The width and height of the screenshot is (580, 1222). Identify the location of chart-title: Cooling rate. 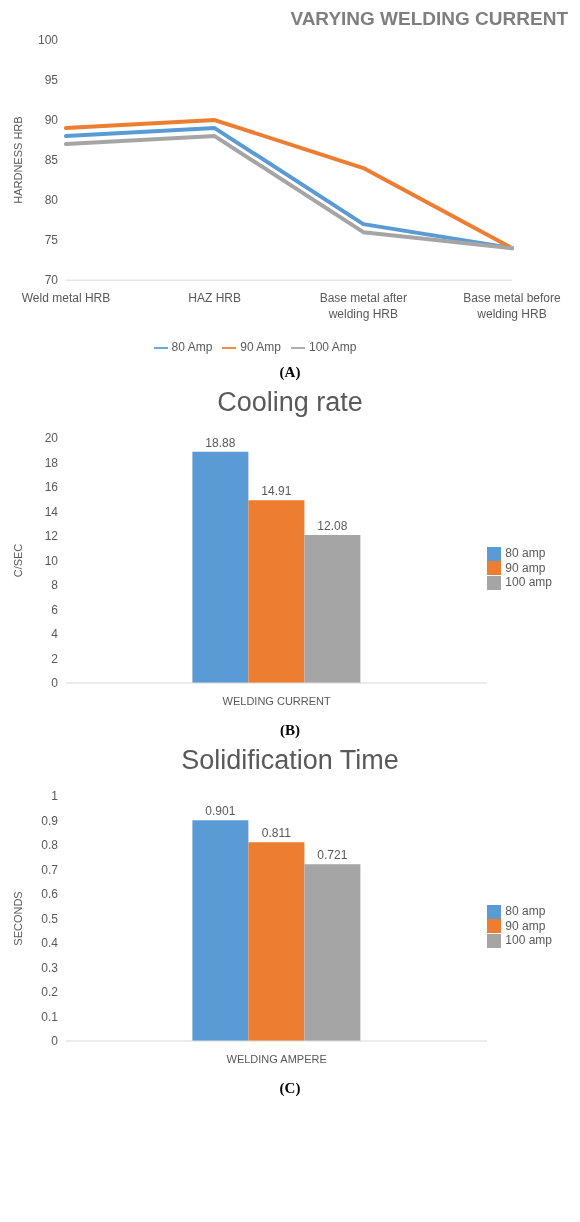
(290, 402).